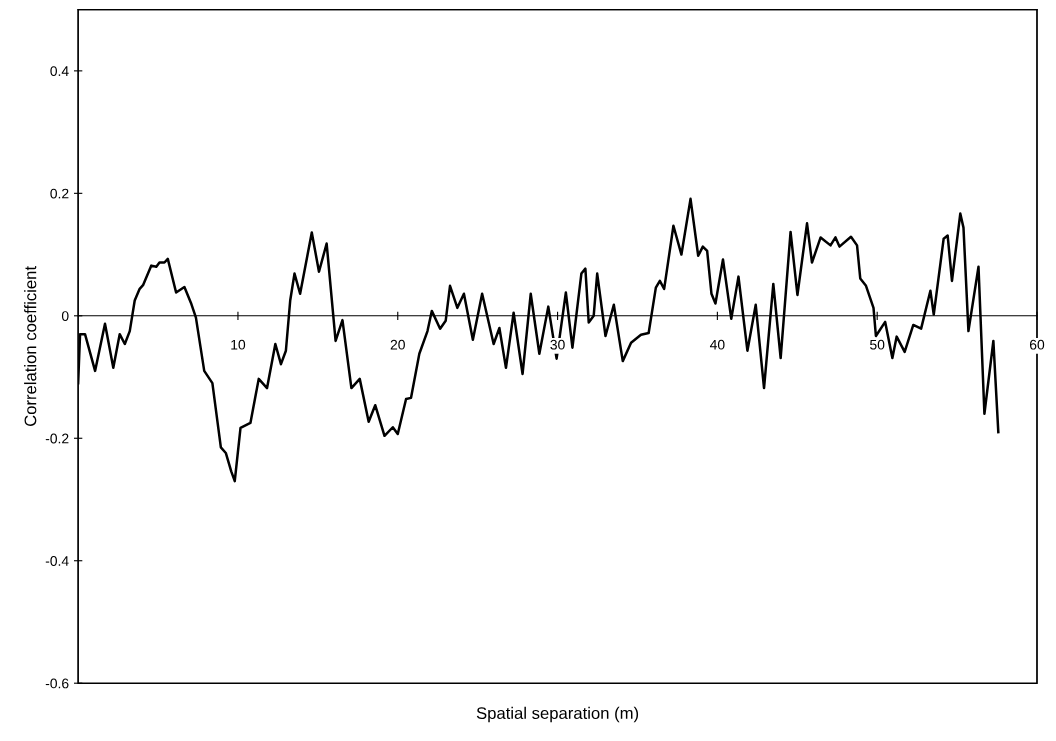 This screenshot has height=741, width=1056. What do you see at coordinates (30, 346) in the screenshot?
I see `y-axis-title: Correlation coefficient` at bounding box center [30, 346].